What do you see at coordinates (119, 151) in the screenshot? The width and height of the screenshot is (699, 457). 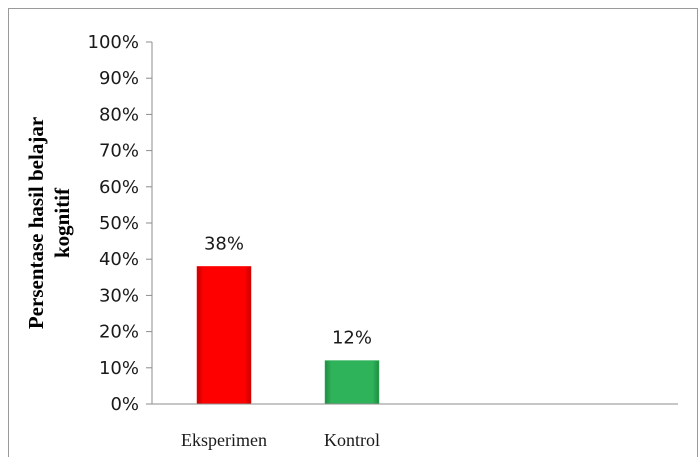 I see `y-tick-label: 70%` at bounding box center [119, 151].